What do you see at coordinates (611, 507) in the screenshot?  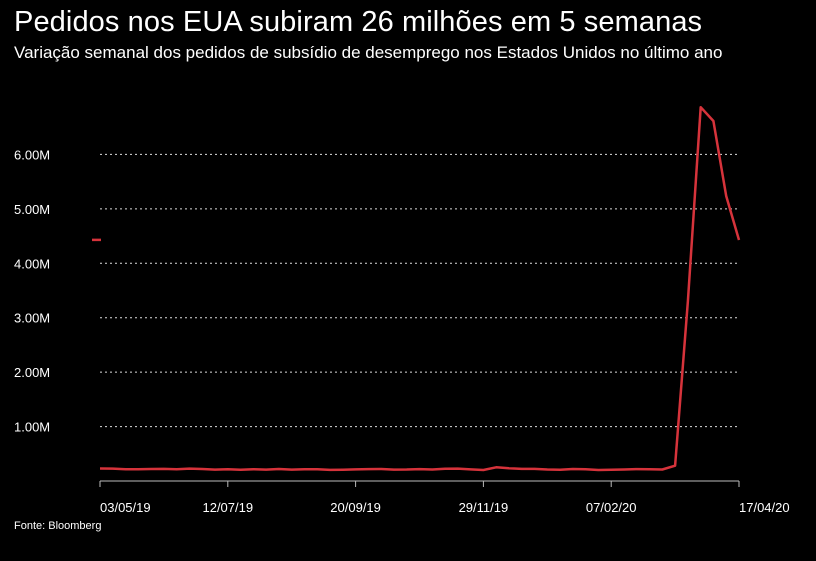 I see `x-tick-label: 07/02/20` at bounding box center [611, 507].